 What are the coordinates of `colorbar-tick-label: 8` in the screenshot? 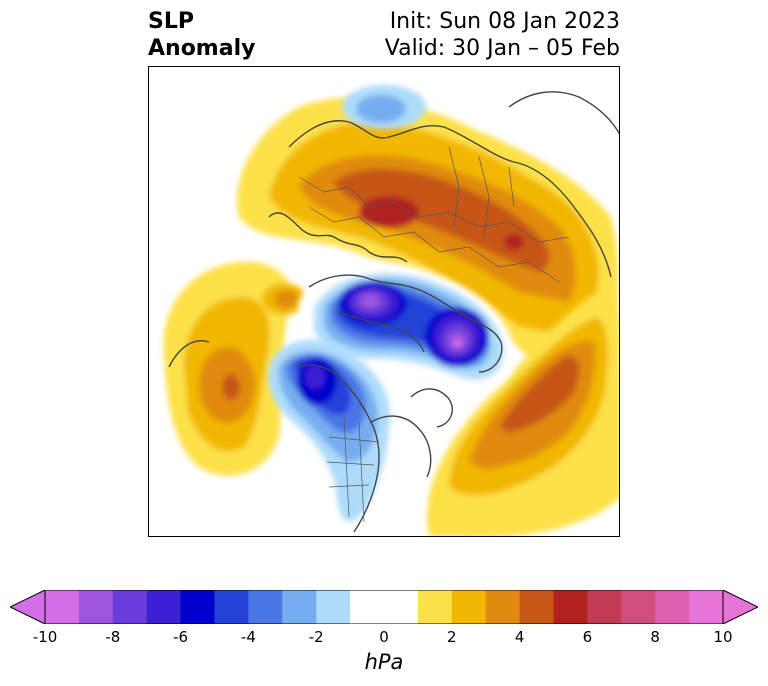 It's located at (655, 637).